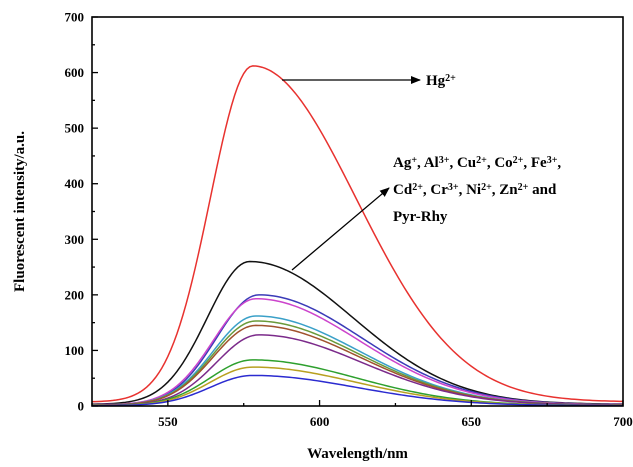  I want to click on x-tick-label: 550, so click(168, 421).